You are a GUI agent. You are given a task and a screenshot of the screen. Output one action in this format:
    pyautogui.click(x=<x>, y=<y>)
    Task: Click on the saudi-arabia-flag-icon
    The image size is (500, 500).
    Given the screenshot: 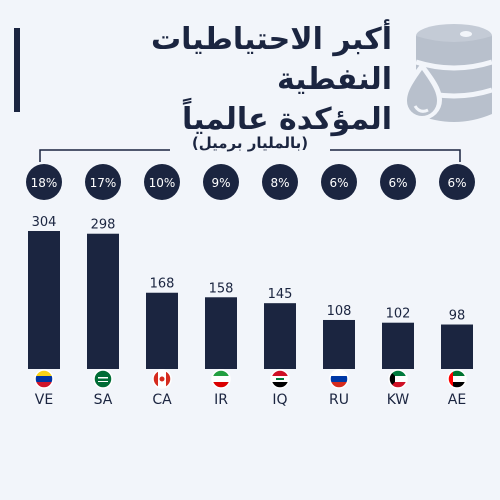 What is the action you would take?
    pyautogui.click(x=103, y=379)
    